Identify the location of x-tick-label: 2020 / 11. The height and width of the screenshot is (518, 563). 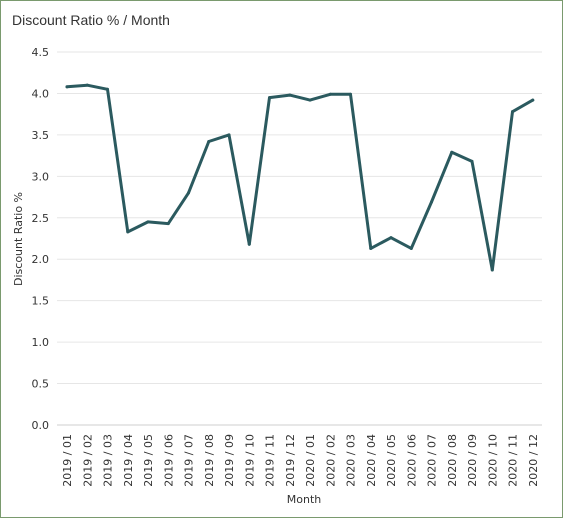
(513, 460).